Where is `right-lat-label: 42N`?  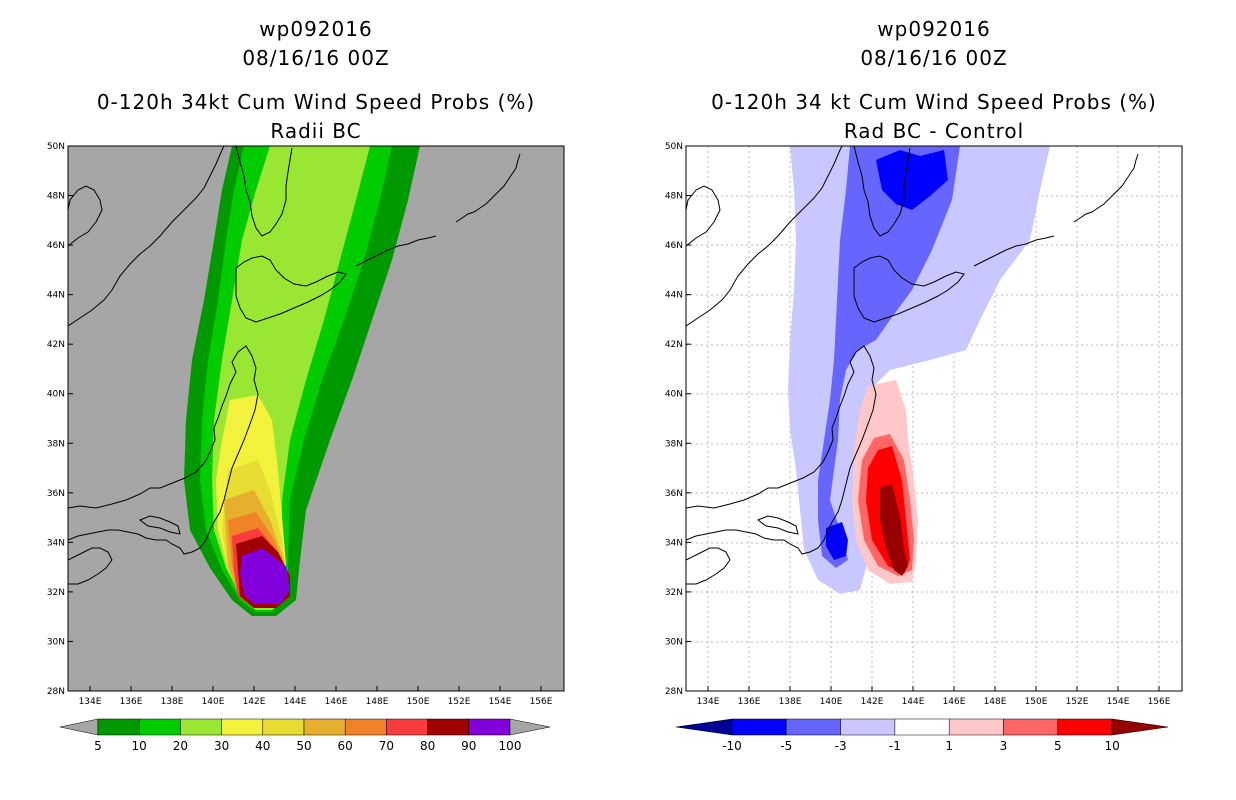 right-lat-label: 42N is located at coordinates (674, 345).